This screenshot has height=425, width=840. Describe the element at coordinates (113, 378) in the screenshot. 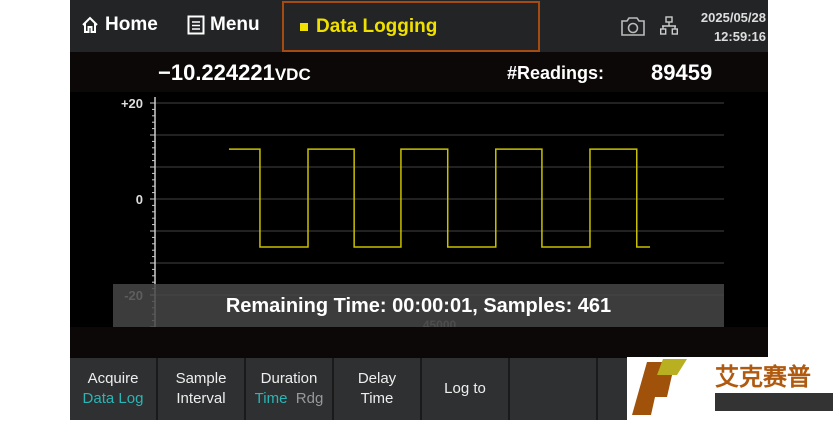

I see `softkey-label: Acquire` at that location.